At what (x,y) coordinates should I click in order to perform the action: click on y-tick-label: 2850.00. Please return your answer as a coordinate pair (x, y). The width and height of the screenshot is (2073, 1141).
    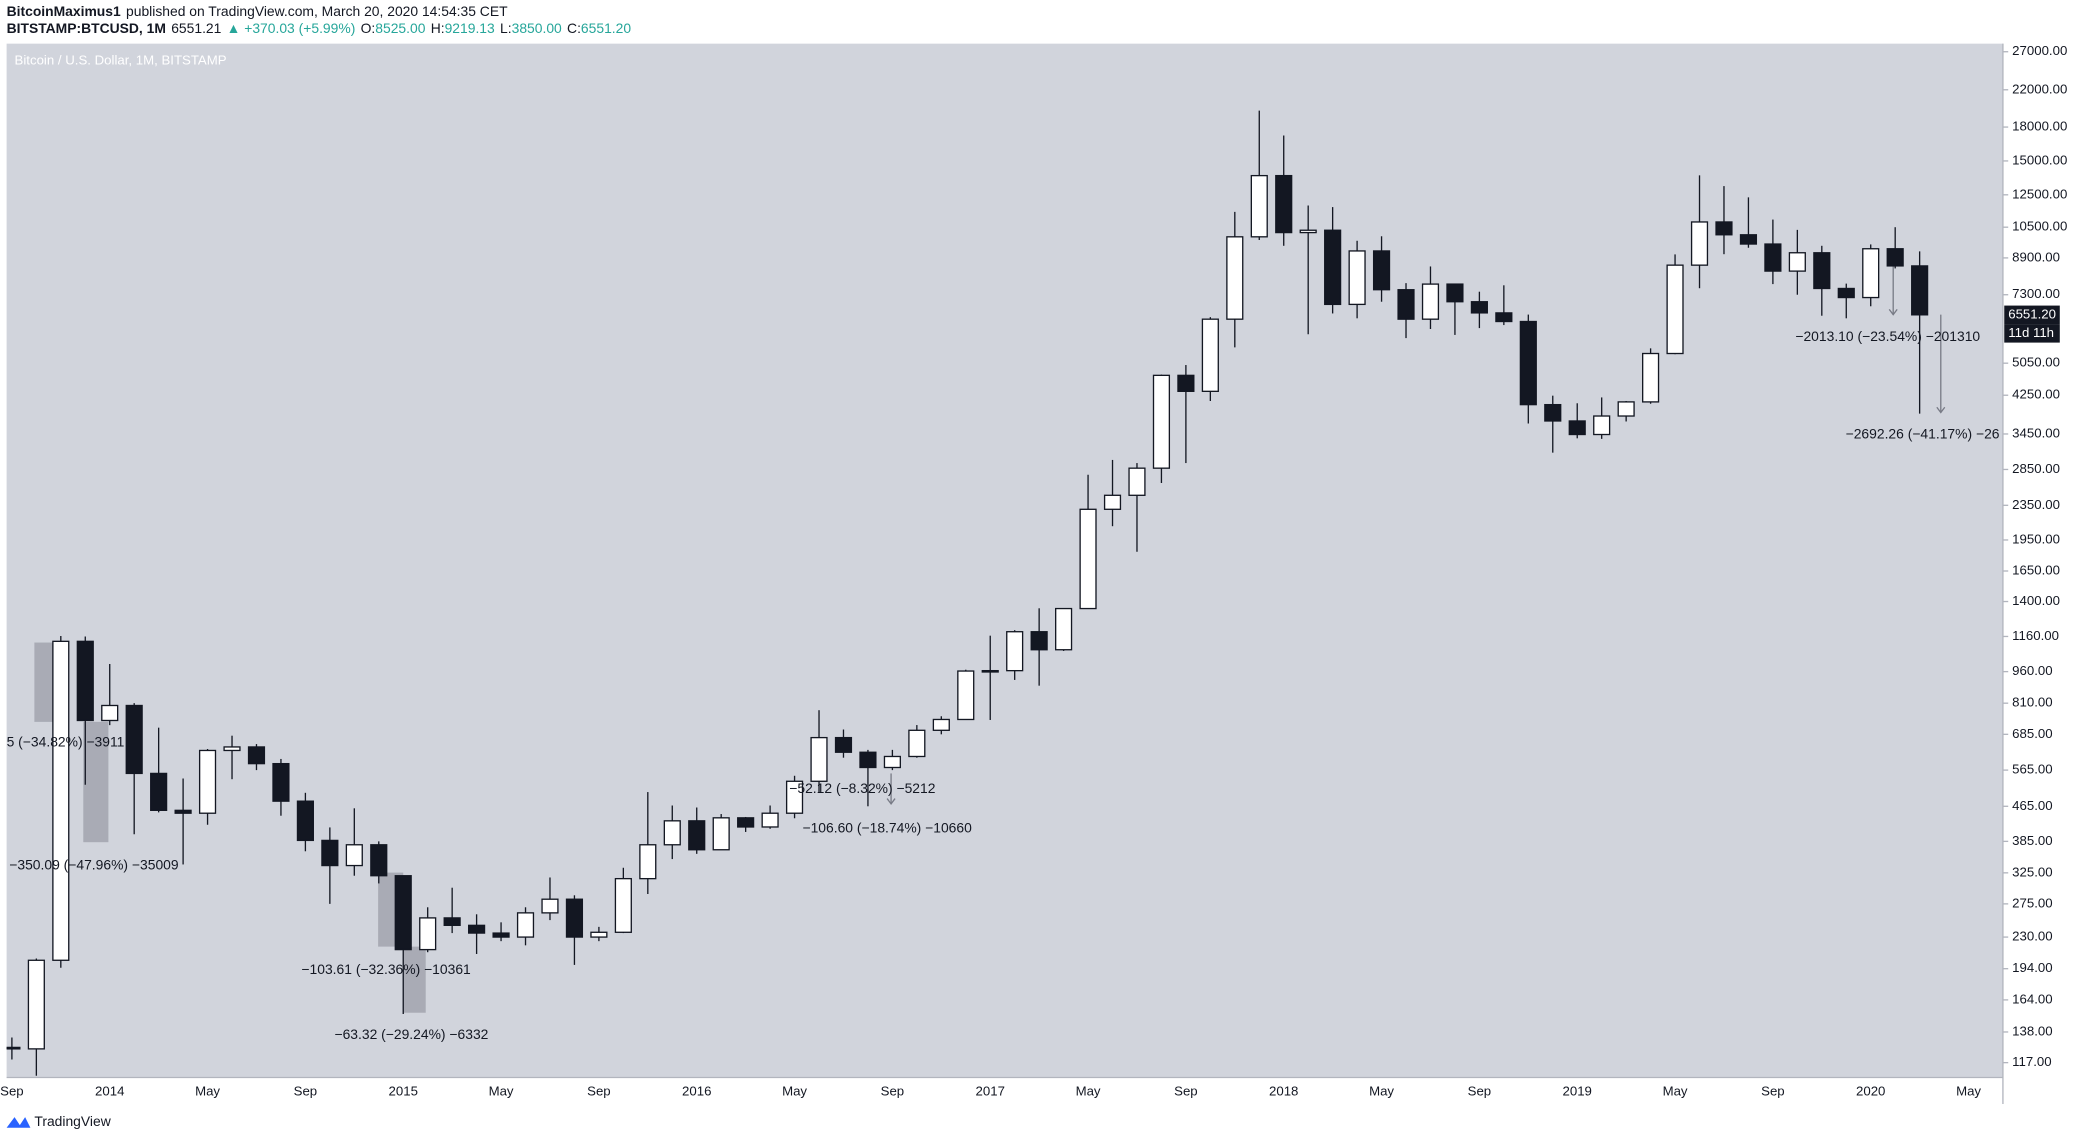
    Looking at the image, I should click on (2036, 468).